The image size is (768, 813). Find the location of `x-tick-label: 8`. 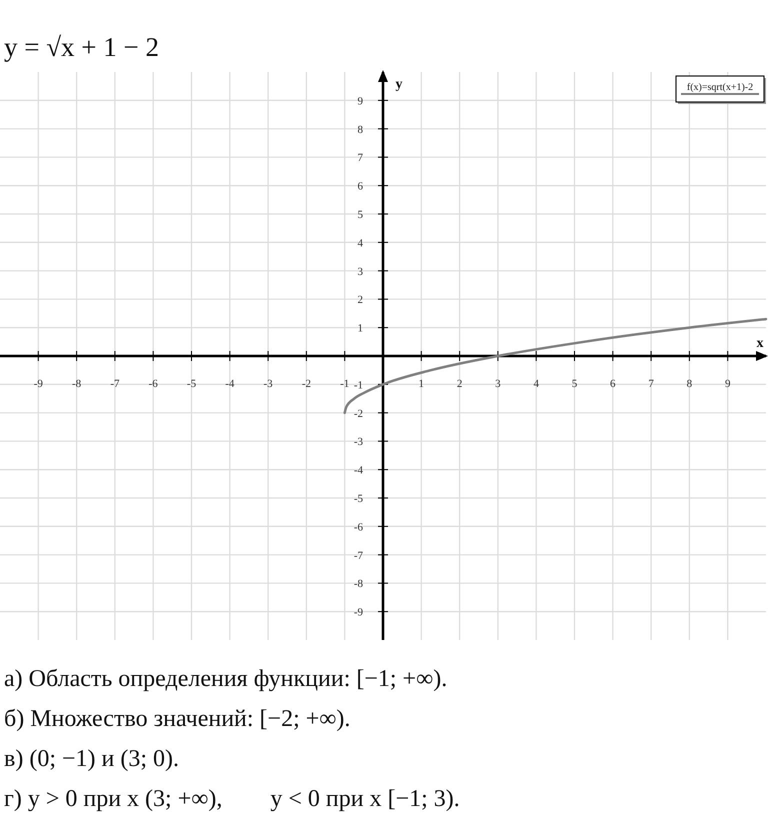

x-tick-label: 8 is located at coordinates (689, 384).